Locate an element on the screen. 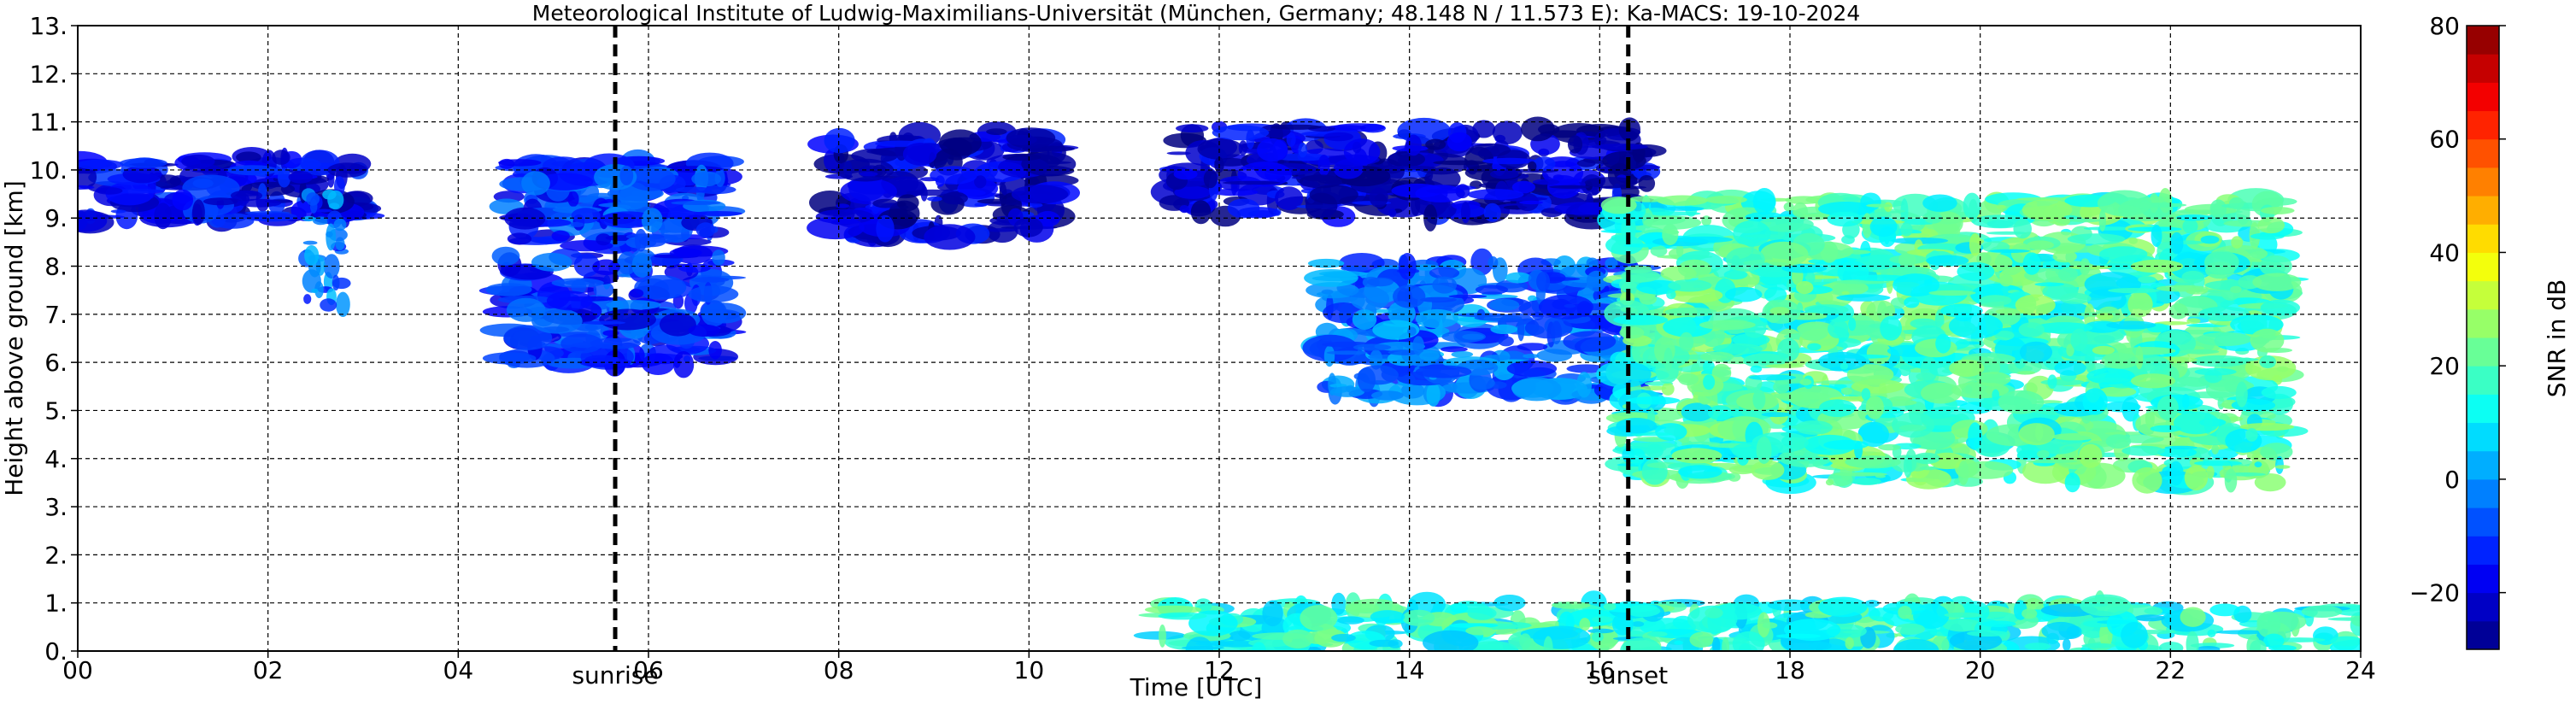 This screenshot has width=2576, height=704. x-tick-label: 04 is located at coordinates (458, 670).